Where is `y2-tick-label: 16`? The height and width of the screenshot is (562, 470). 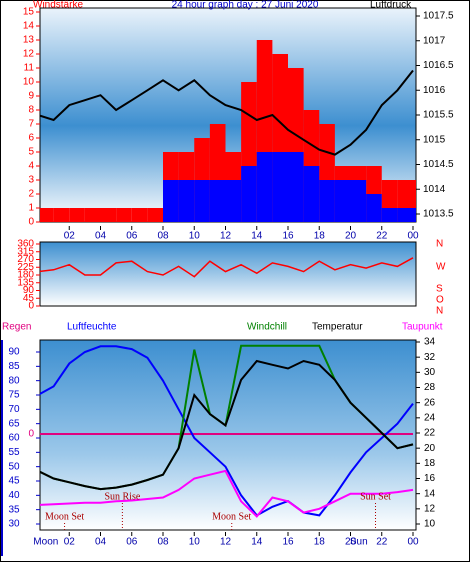
y2-tick-label: 16 is located at coordinates (430, 478).